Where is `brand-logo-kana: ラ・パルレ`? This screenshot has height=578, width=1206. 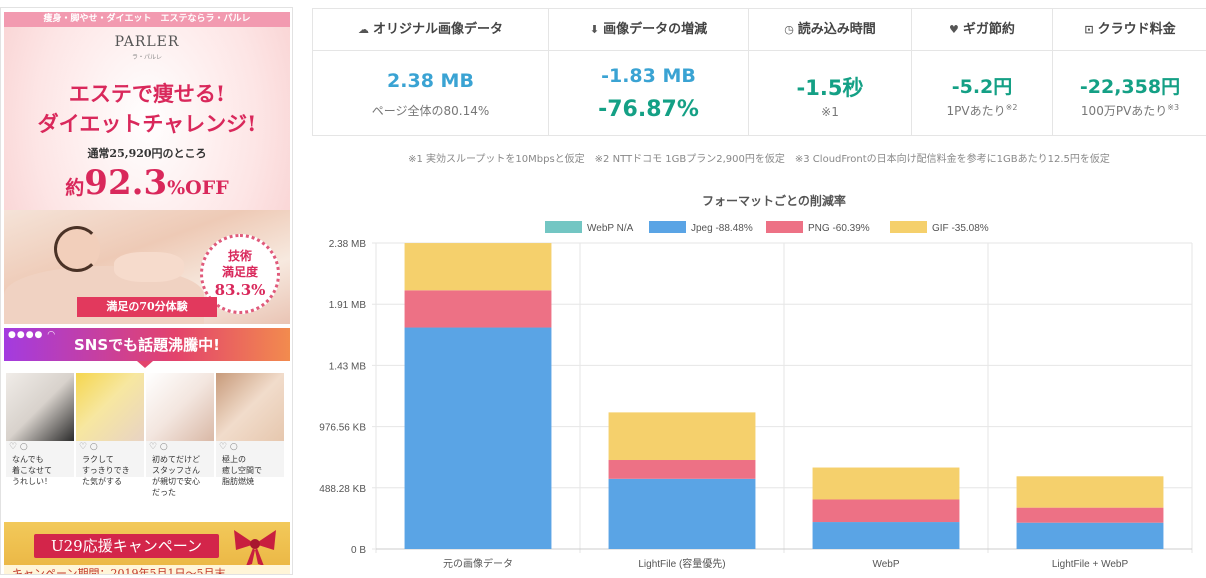
brand-logo-kana: ラ・パルレ is located at coordinates (146, 57).